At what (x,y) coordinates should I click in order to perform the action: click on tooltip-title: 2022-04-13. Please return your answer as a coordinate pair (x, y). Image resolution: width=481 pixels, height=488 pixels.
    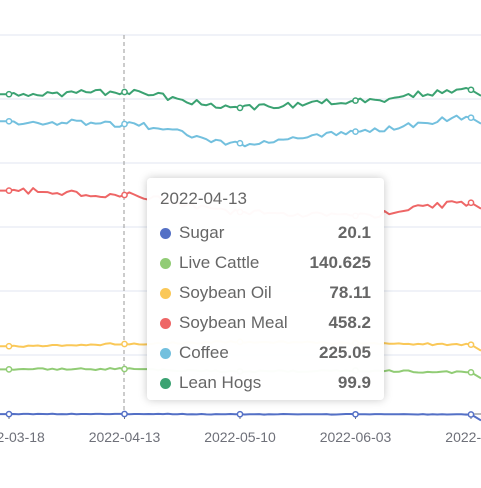
    Looking at the image, I should click on (203, 198).